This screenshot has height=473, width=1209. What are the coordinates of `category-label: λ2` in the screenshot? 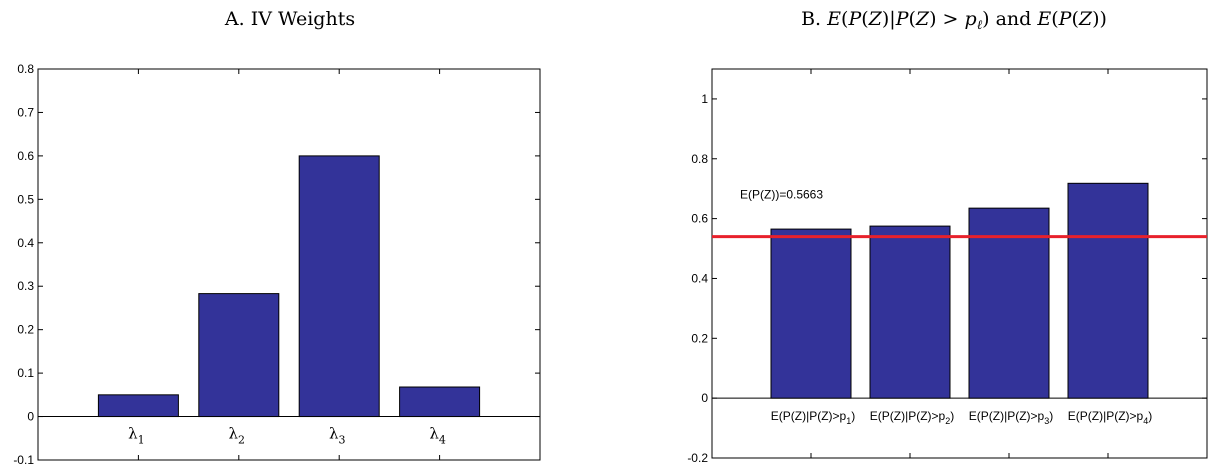 It's located at (237, 436).